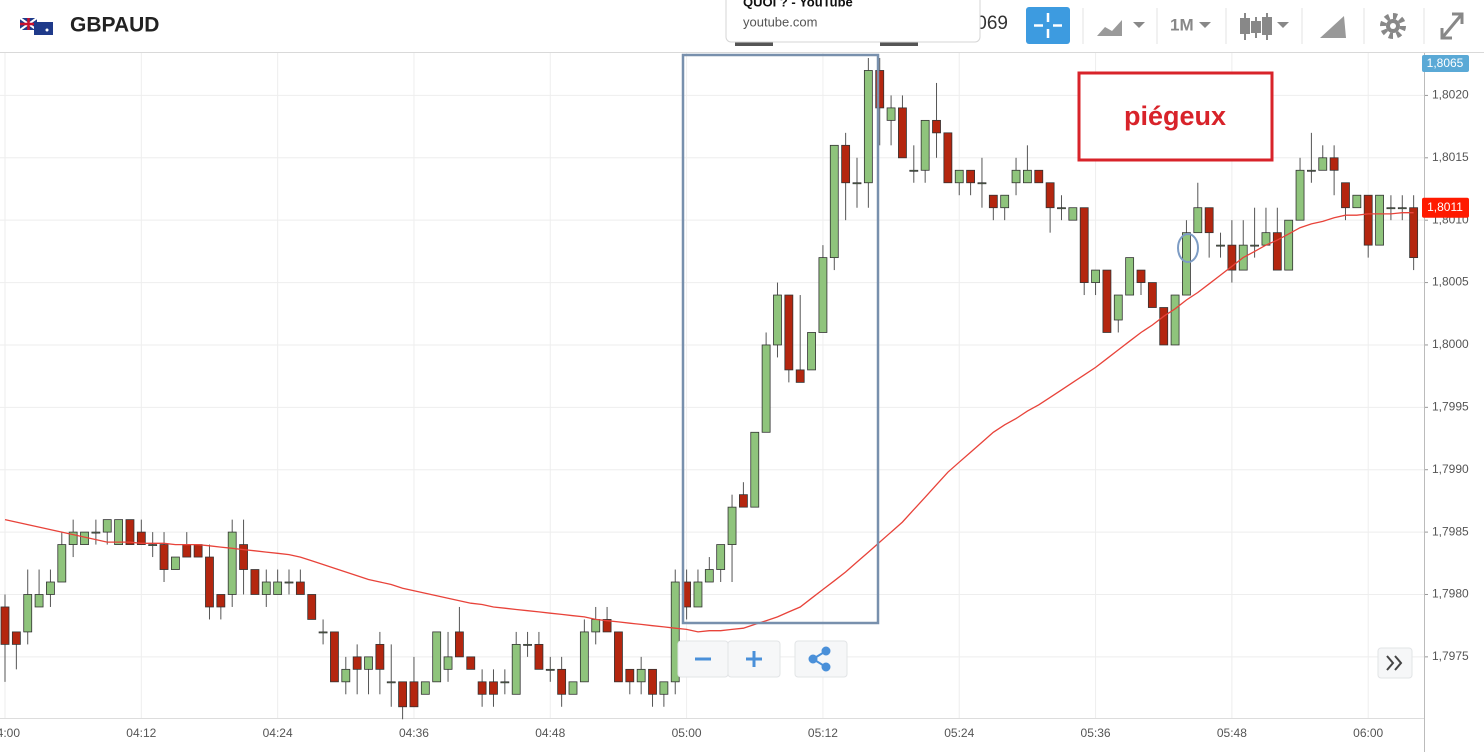  What do you see at coordinates (1232, 733) in the screenshot?
I see `x-tick-label: 05:48` at bounding box center [1232, 733].